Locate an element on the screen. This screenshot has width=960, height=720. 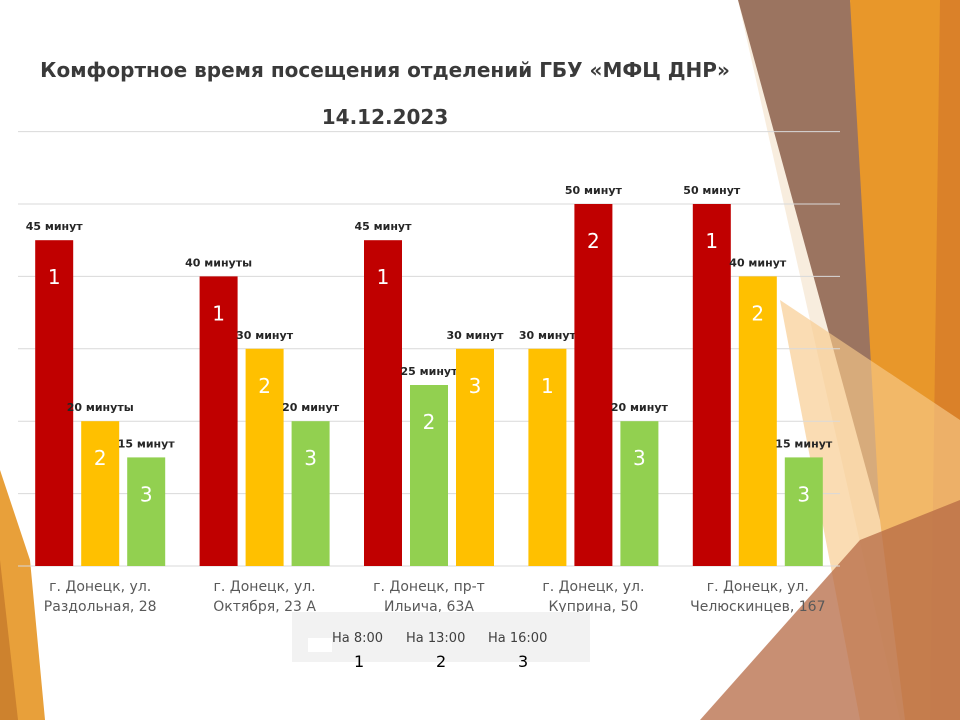
data-label: 40 минуты is located at coordinates (218, 262).